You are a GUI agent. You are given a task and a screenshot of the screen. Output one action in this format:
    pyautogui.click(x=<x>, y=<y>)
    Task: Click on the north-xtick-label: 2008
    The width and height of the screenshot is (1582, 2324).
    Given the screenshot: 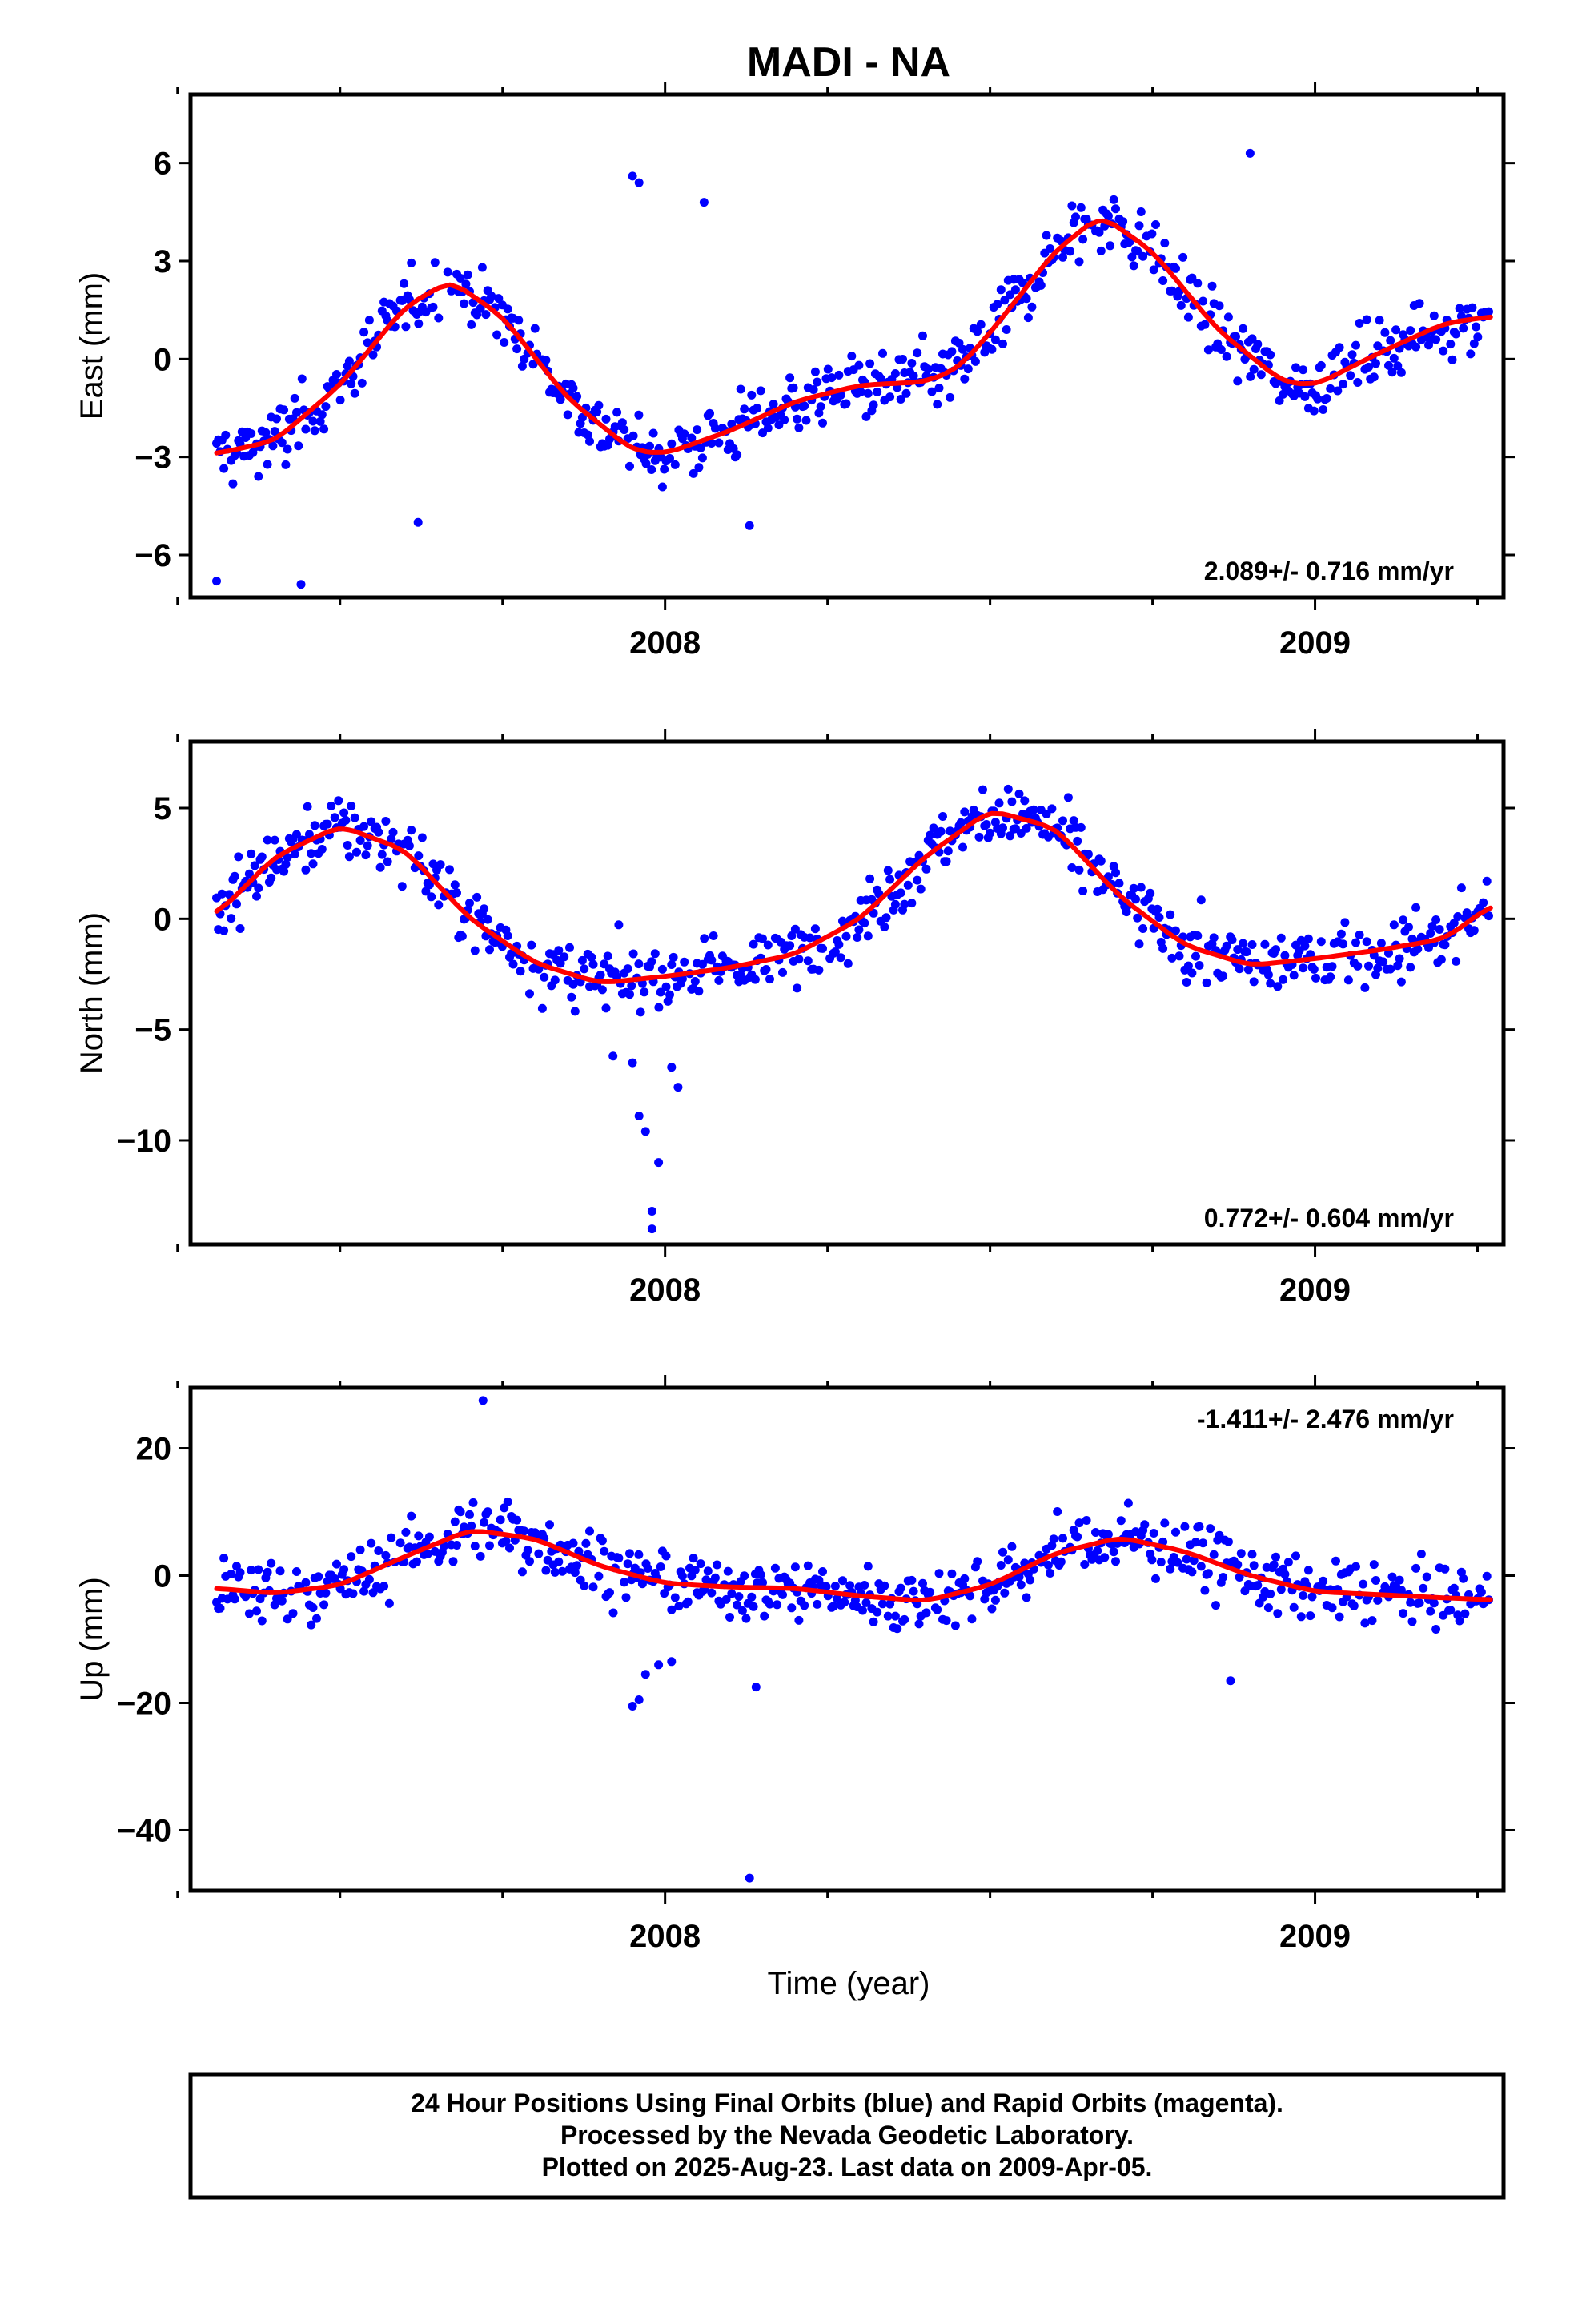 What is the action you would take?
    pyautogui.click(x=665, y=1290)
    